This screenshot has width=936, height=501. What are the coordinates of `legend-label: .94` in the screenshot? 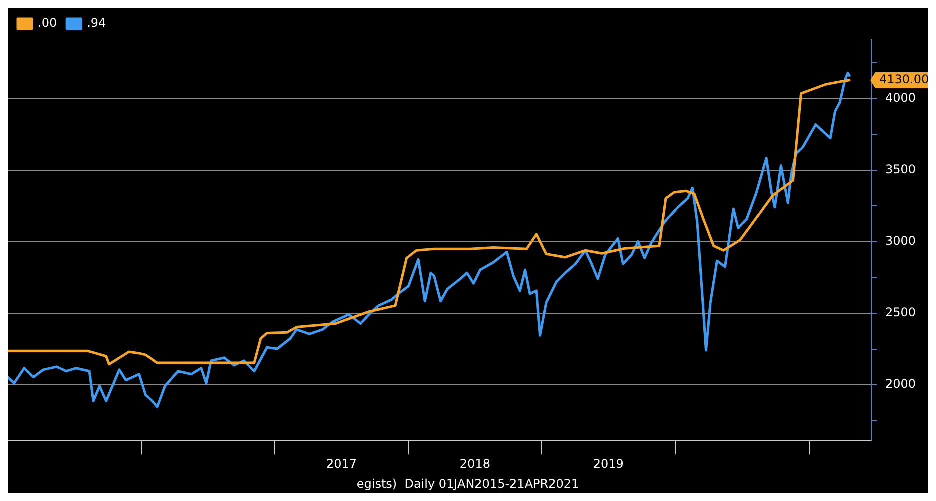 It's located at (96, 23).